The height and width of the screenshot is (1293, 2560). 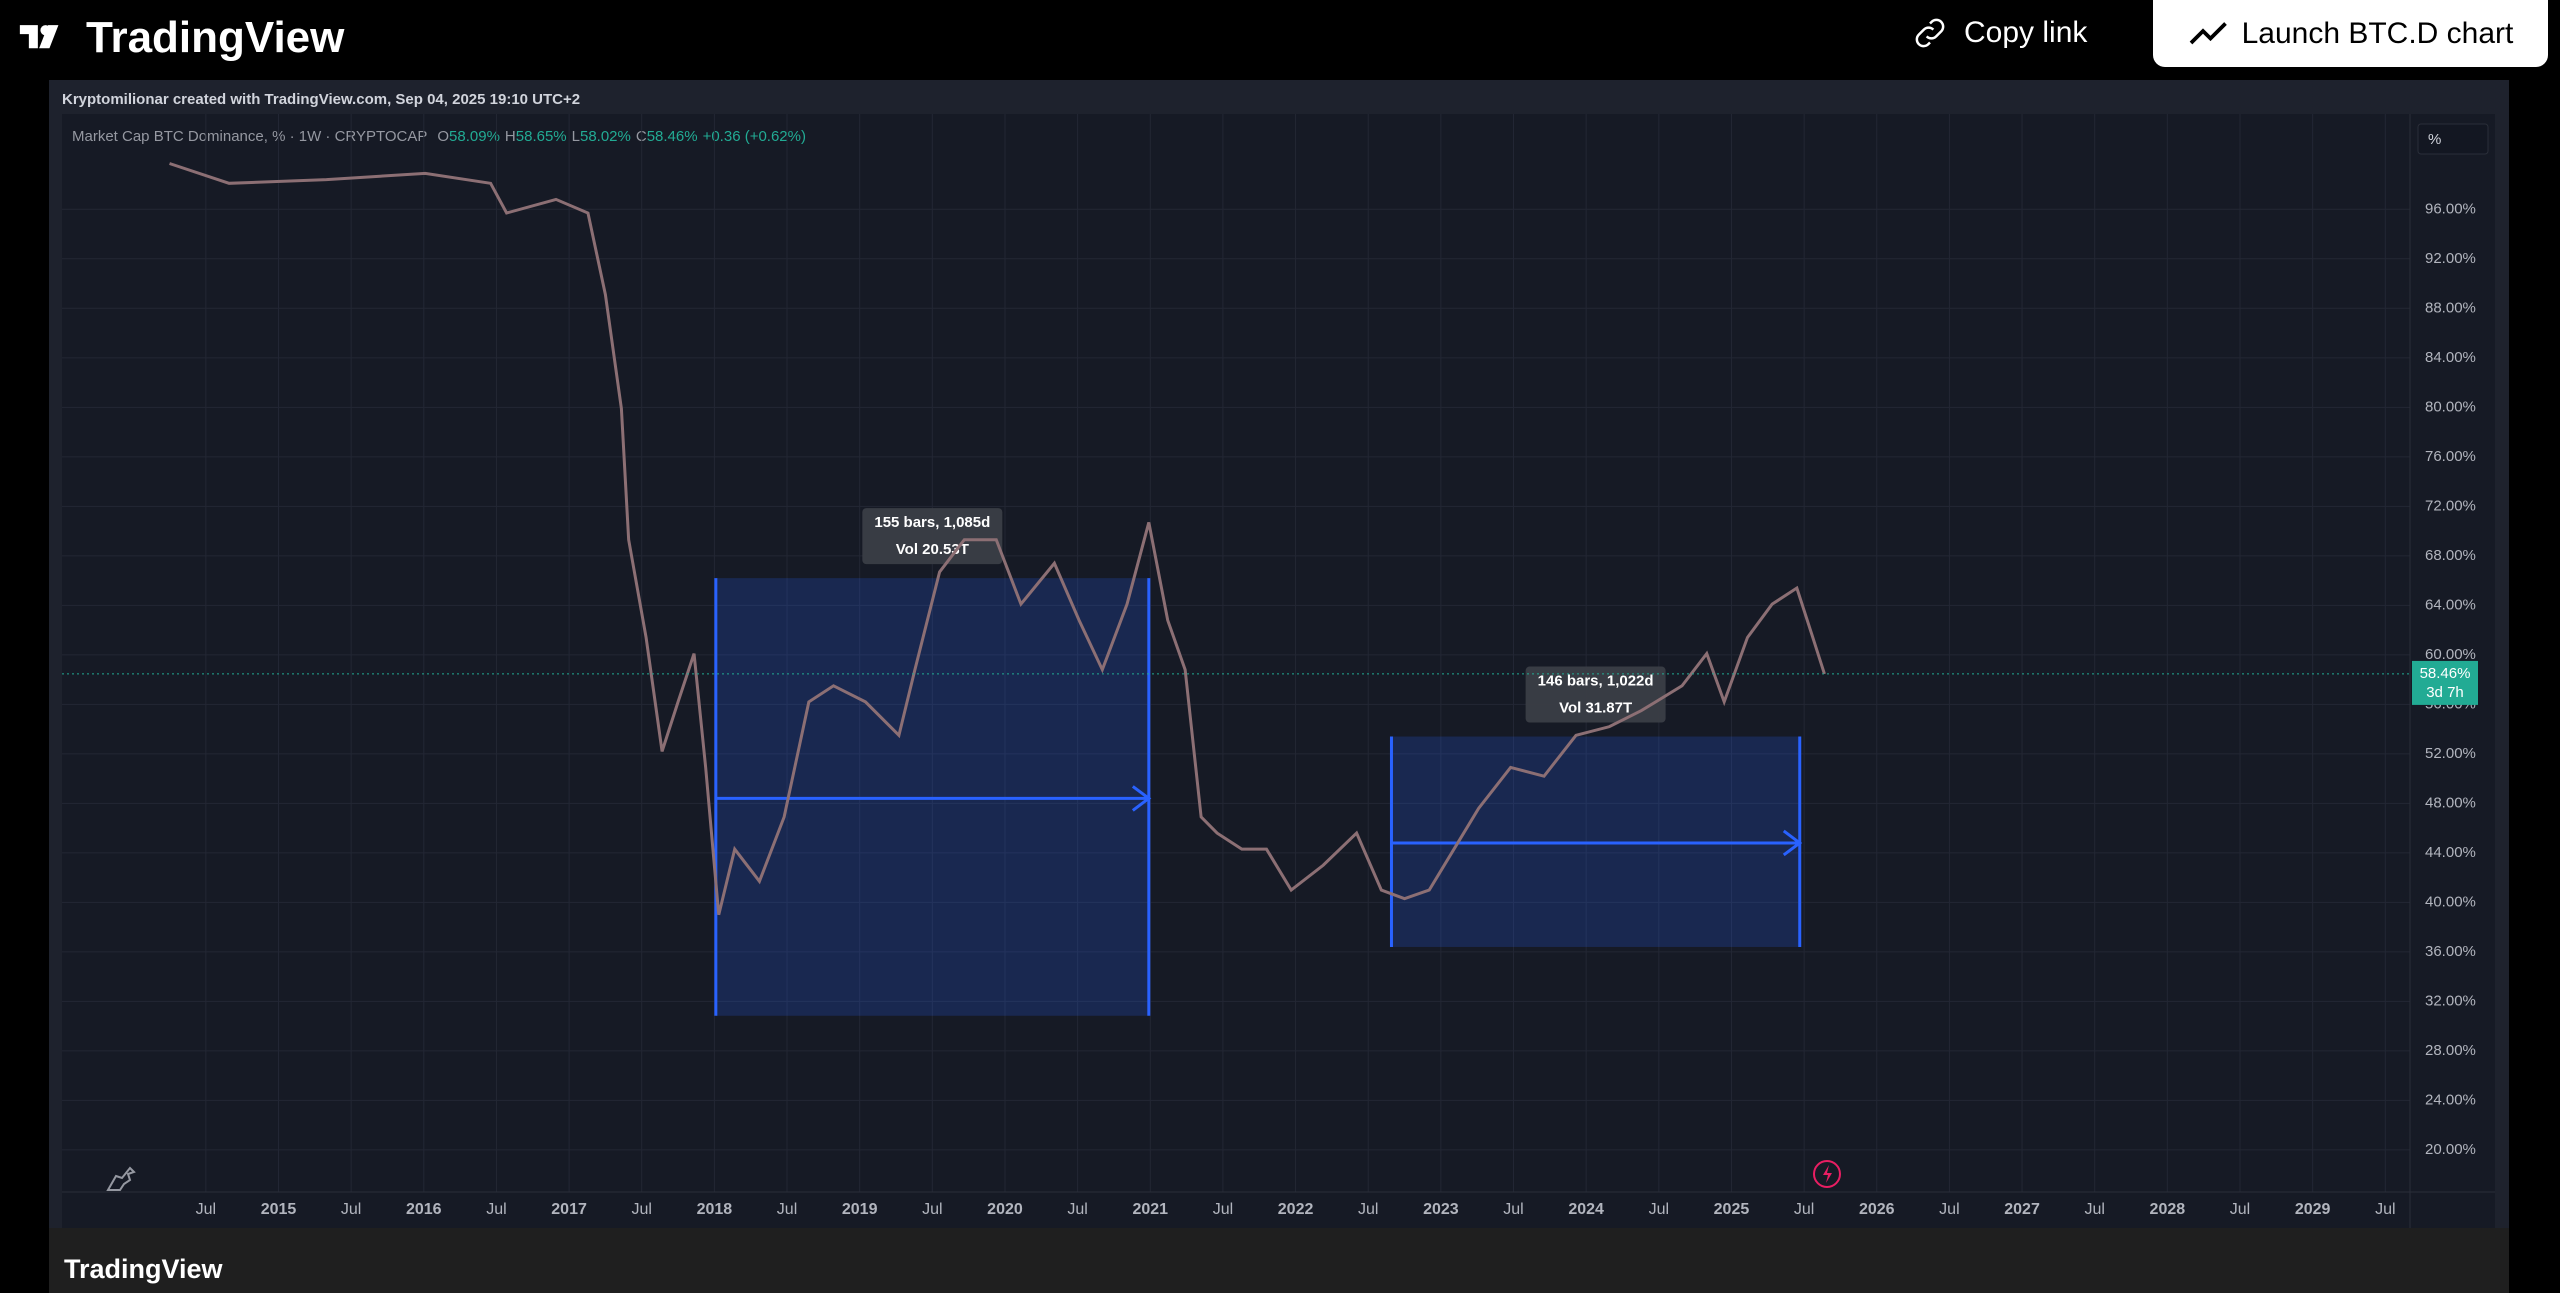 What do you see at coordinates (2450, 1099) in the screenshot?
I see `y-tick-label: 24.00%` at bounding box center [2450, 1099].